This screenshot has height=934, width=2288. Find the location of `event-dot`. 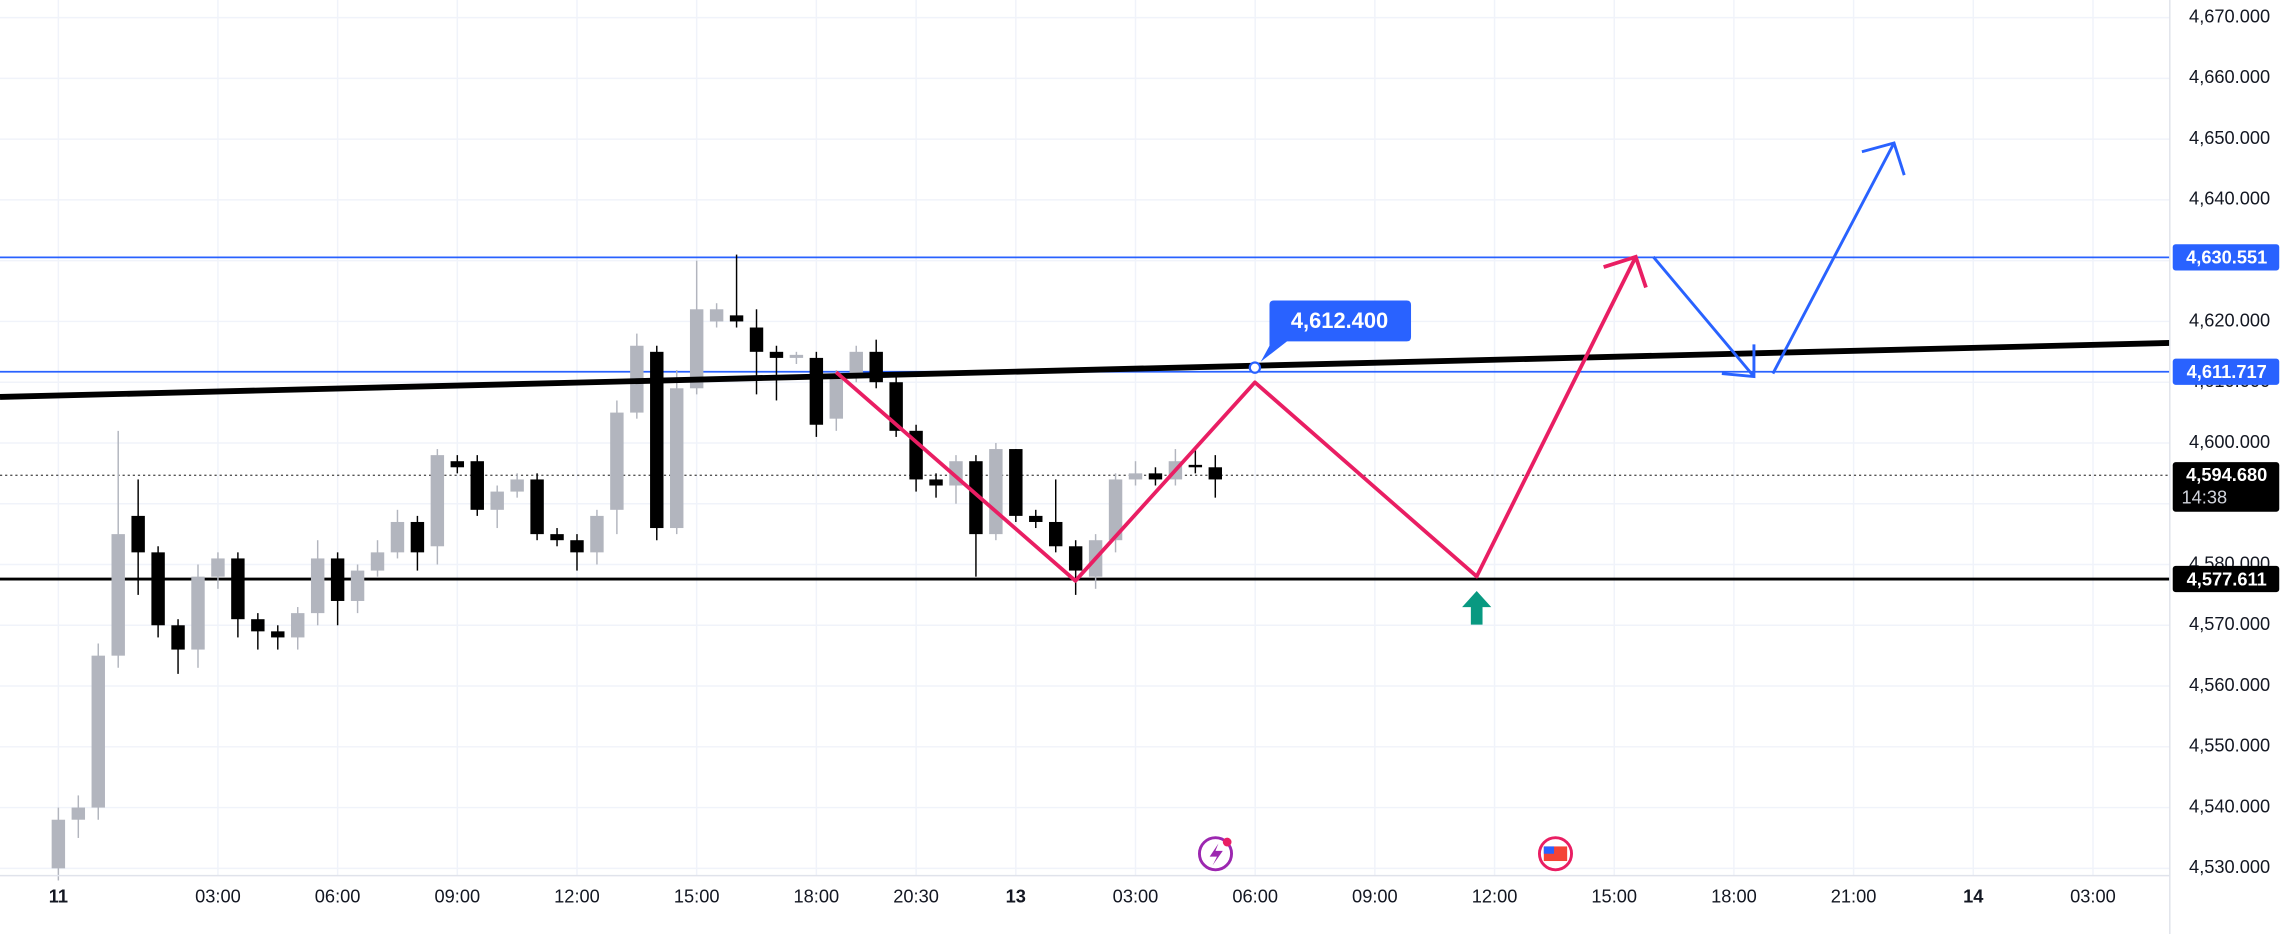

event-dot is located at coordinates (1227, 842).